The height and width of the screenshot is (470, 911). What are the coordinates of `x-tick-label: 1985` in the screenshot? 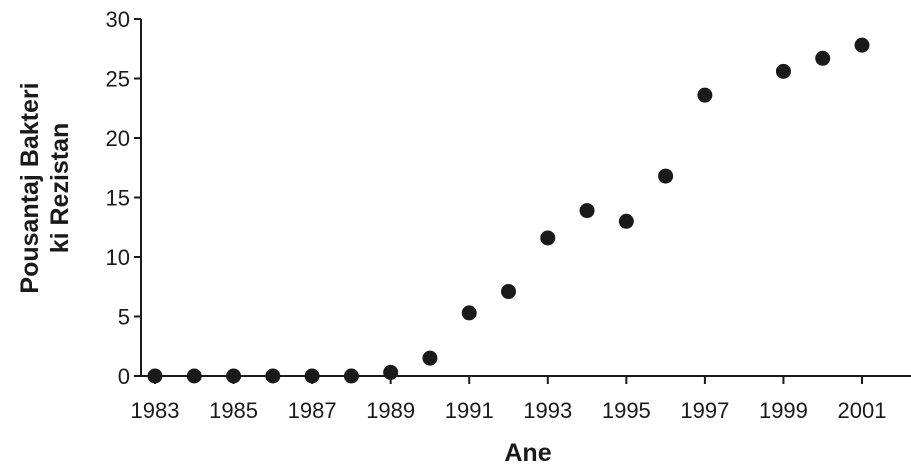 It's located at (233, 410).